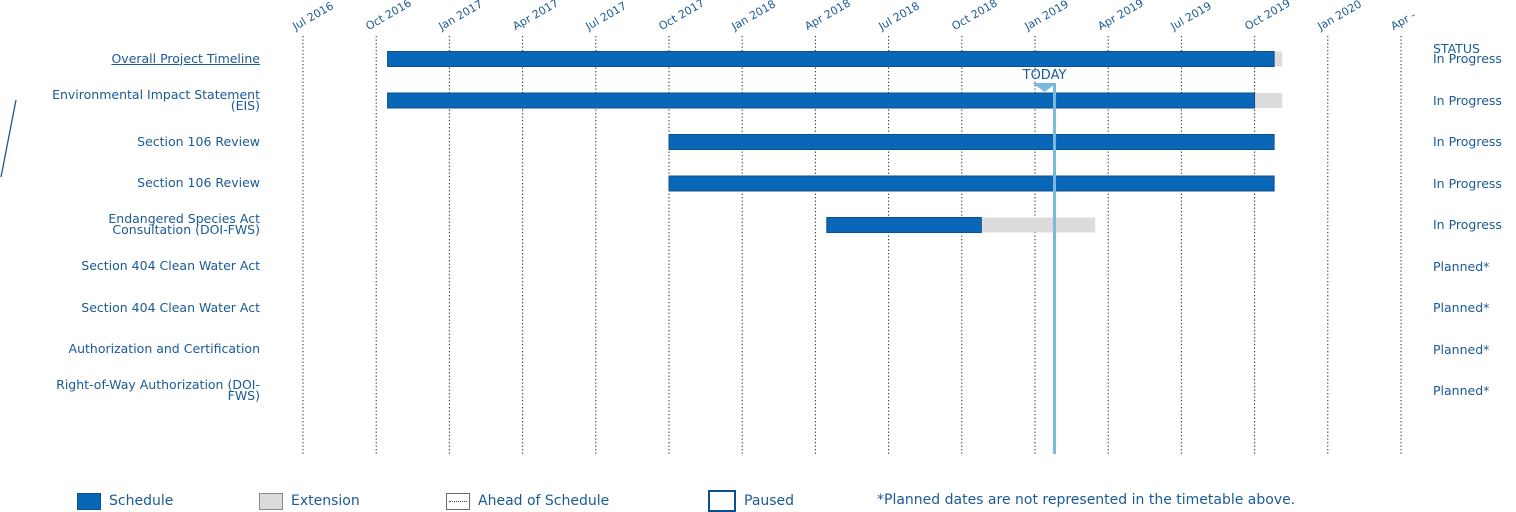 The image size is (1516, 512). I want to click on paused-swatch, so click(722, 501).